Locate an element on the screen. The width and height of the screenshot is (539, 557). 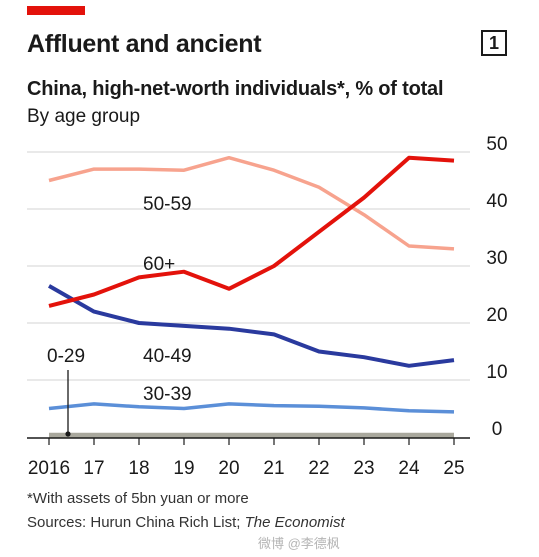
y-tick-label-20: 20 is located at coordinates (496, 315).